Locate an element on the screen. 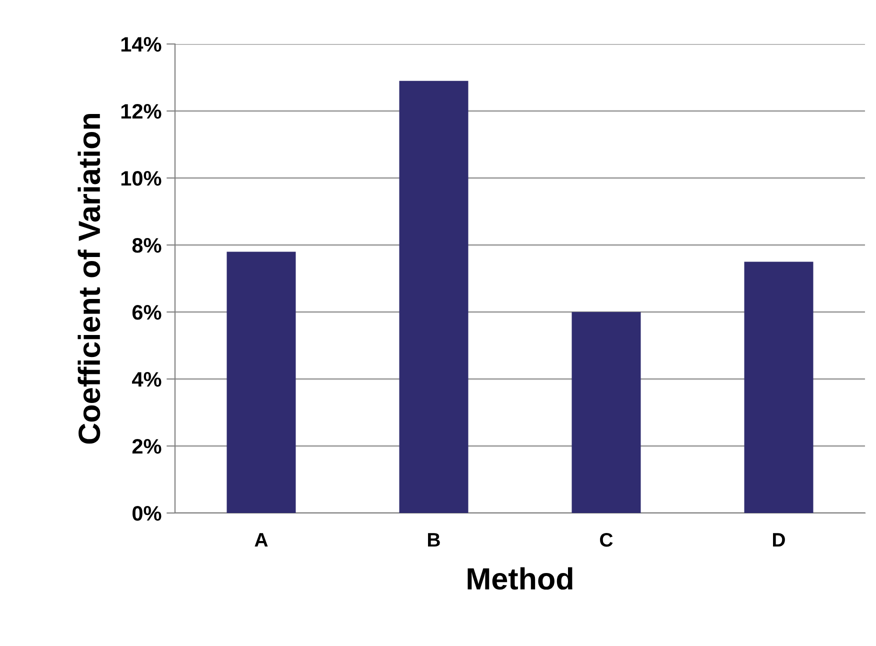  x-tick-label: D is located at coordinates (779, 540).